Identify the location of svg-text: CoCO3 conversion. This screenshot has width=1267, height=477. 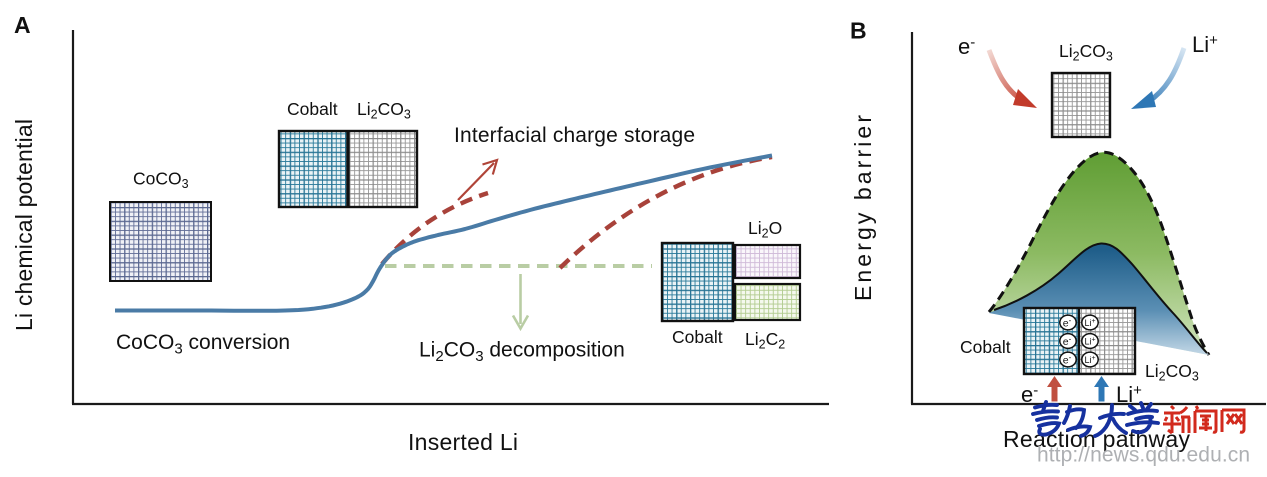
(203, 344).